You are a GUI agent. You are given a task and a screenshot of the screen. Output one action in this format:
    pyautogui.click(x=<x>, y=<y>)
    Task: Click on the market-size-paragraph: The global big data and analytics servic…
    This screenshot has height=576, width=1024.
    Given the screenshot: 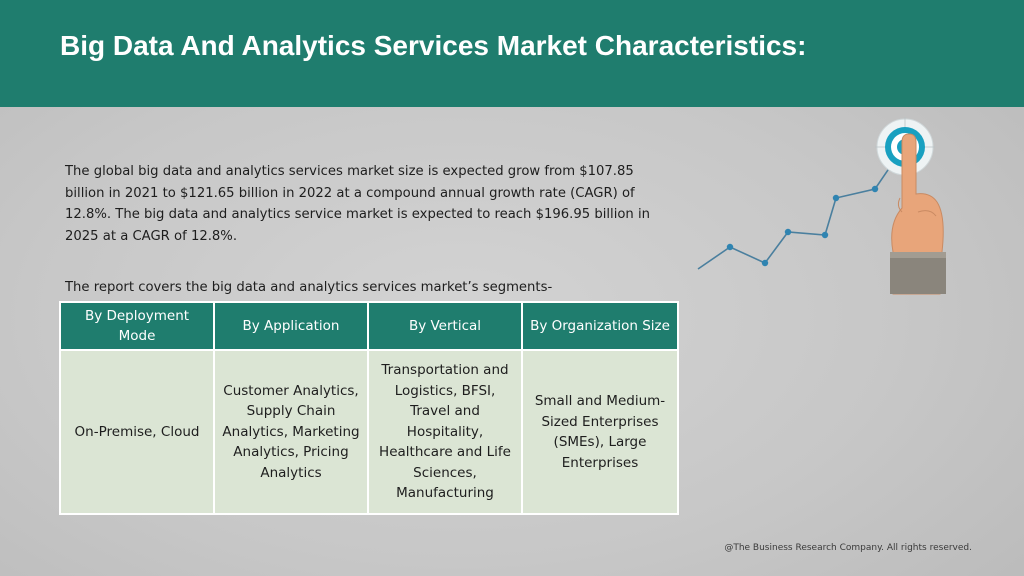 What is the action you would take?
    pyautogui.click(x=357, y=204)
    